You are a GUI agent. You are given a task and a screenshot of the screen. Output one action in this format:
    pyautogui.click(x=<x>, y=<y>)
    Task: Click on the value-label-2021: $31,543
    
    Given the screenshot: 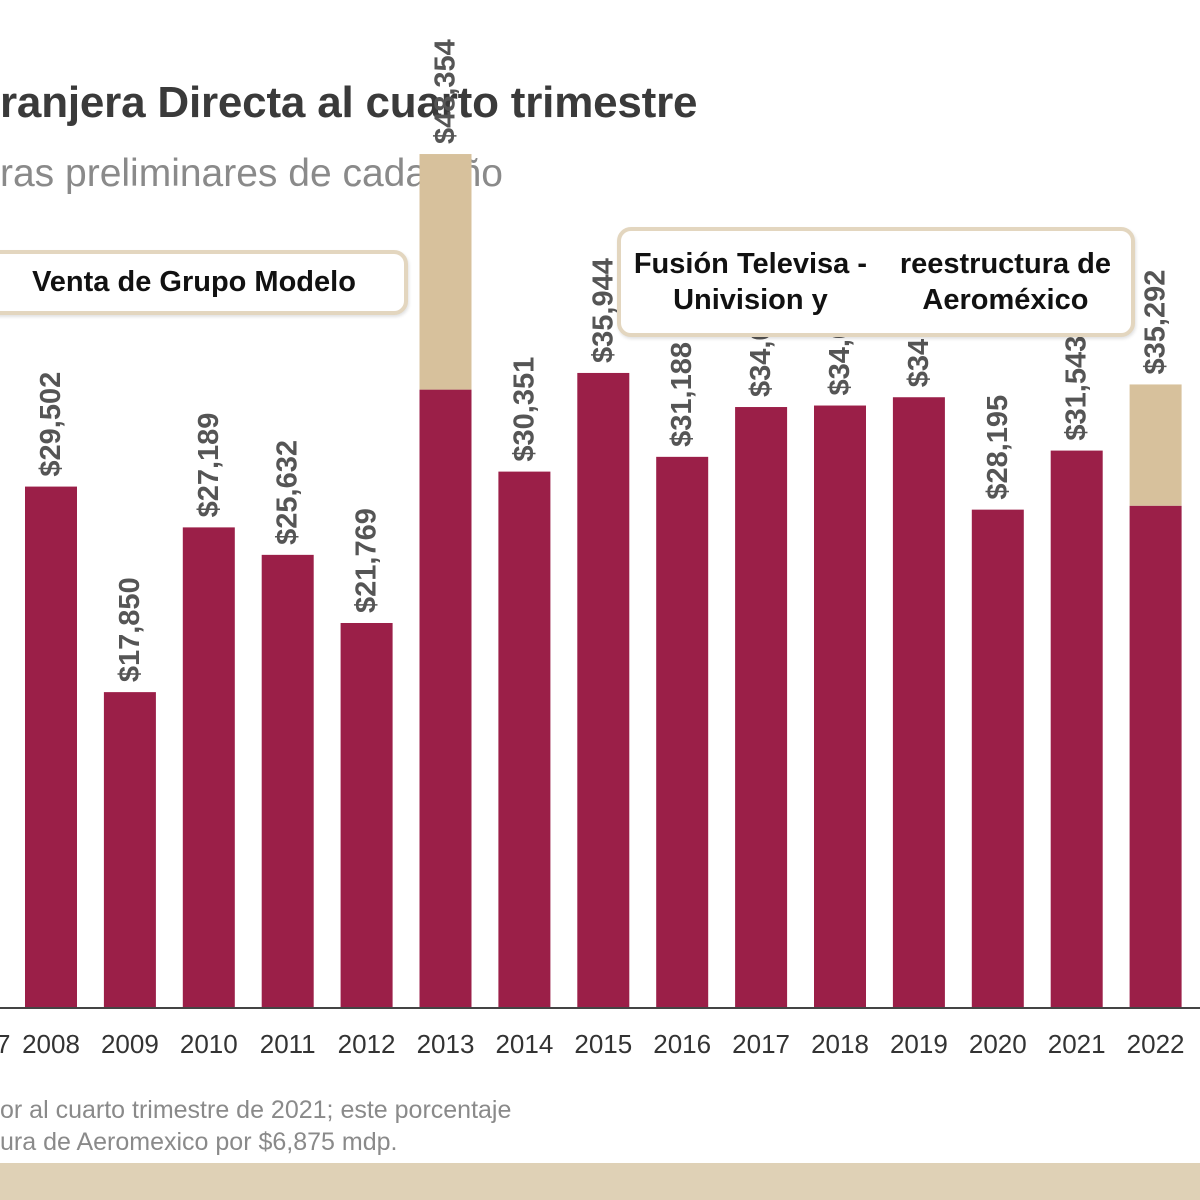 What is the action you would take?
    pyautogui.click(x=1077, y=388)
    